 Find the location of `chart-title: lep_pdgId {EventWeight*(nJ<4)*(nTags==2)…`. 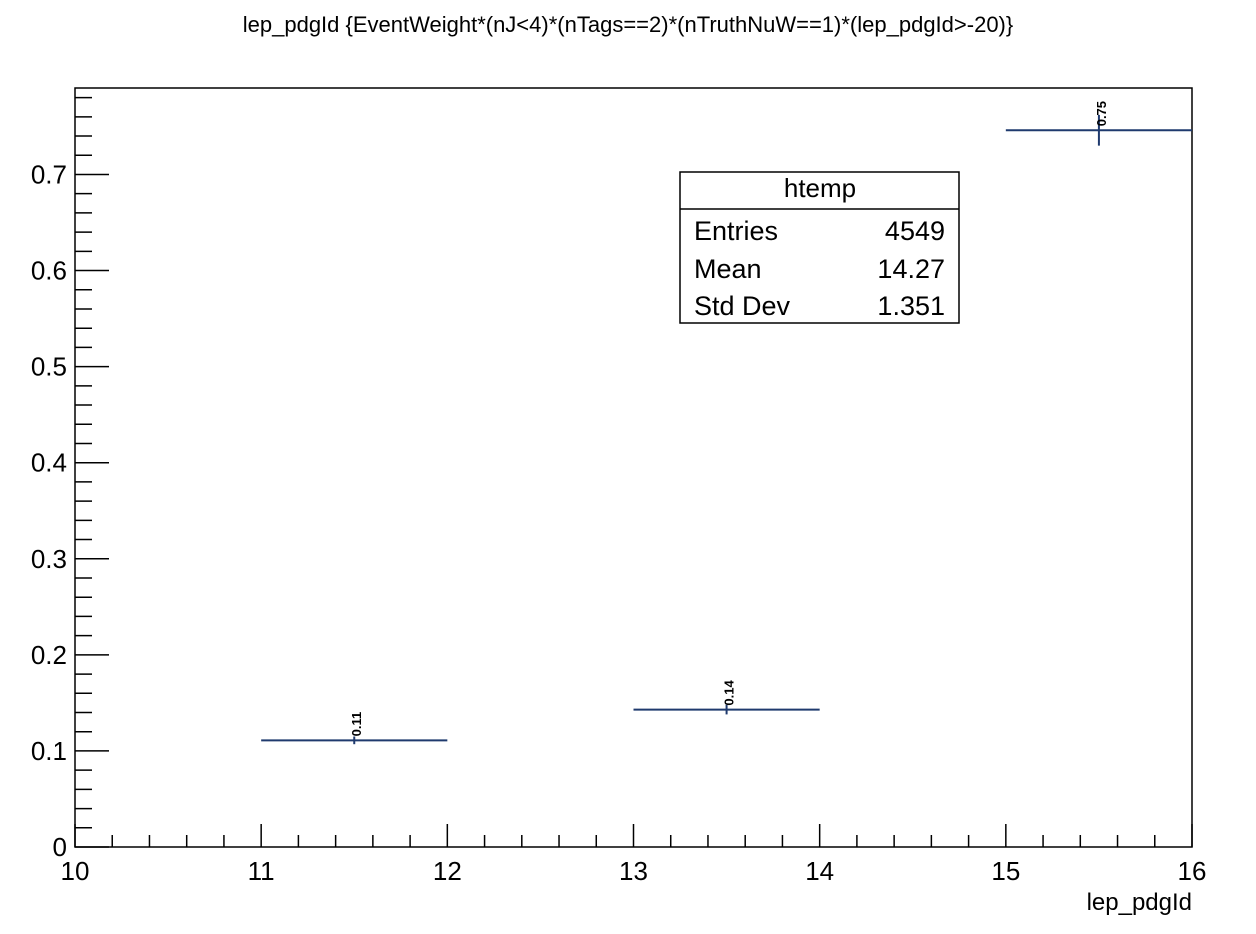

chart-title: lep_pdgId {EventWeight*(nJ<4)*(nTags==2)… is located at coordinates (628, 24).